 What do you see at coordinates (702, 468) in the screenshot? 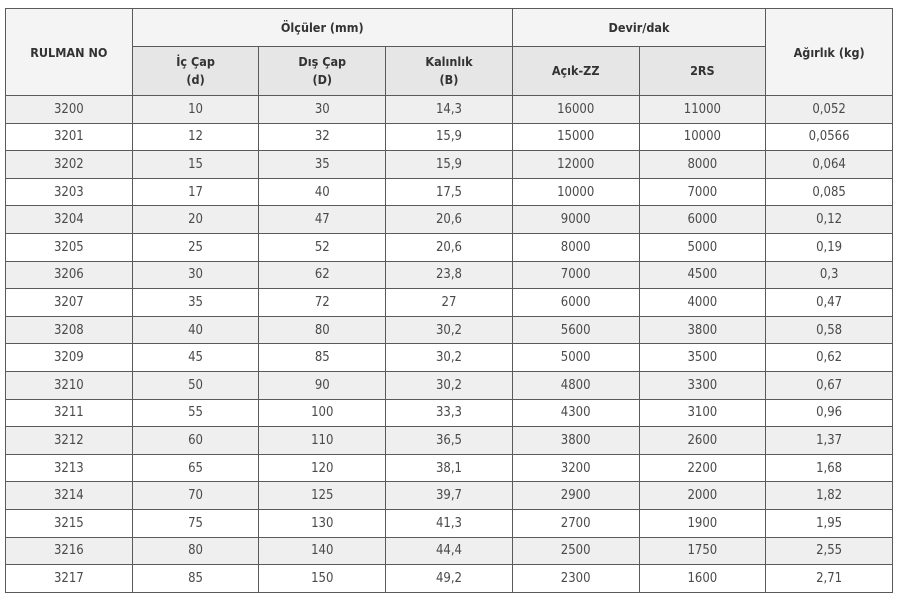
I see `cell-2rs: 2200` at bounding box center [702, 468].